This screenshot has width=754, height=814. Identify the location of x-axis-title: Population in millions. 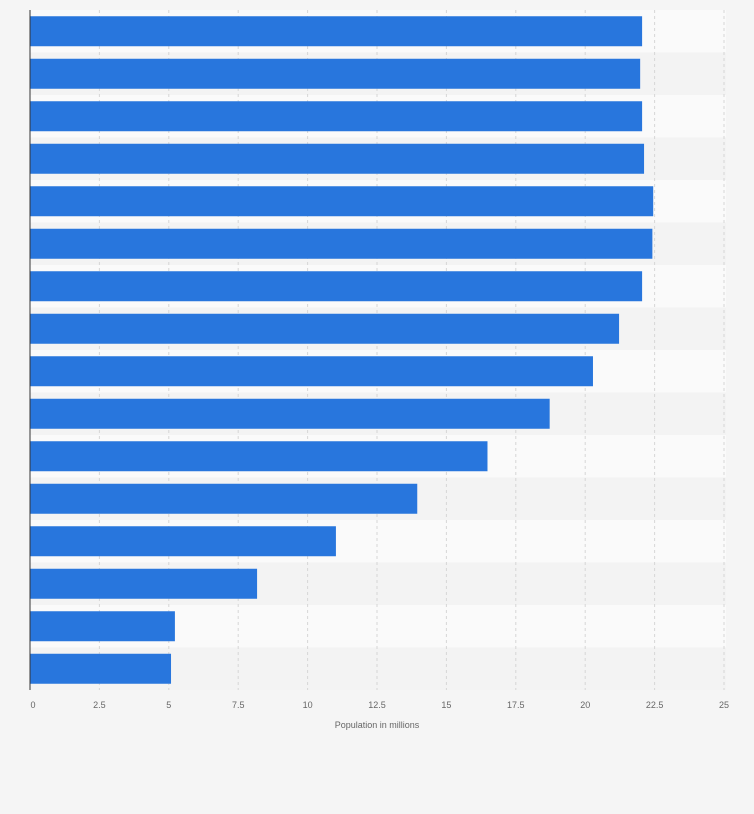
(377, 725).